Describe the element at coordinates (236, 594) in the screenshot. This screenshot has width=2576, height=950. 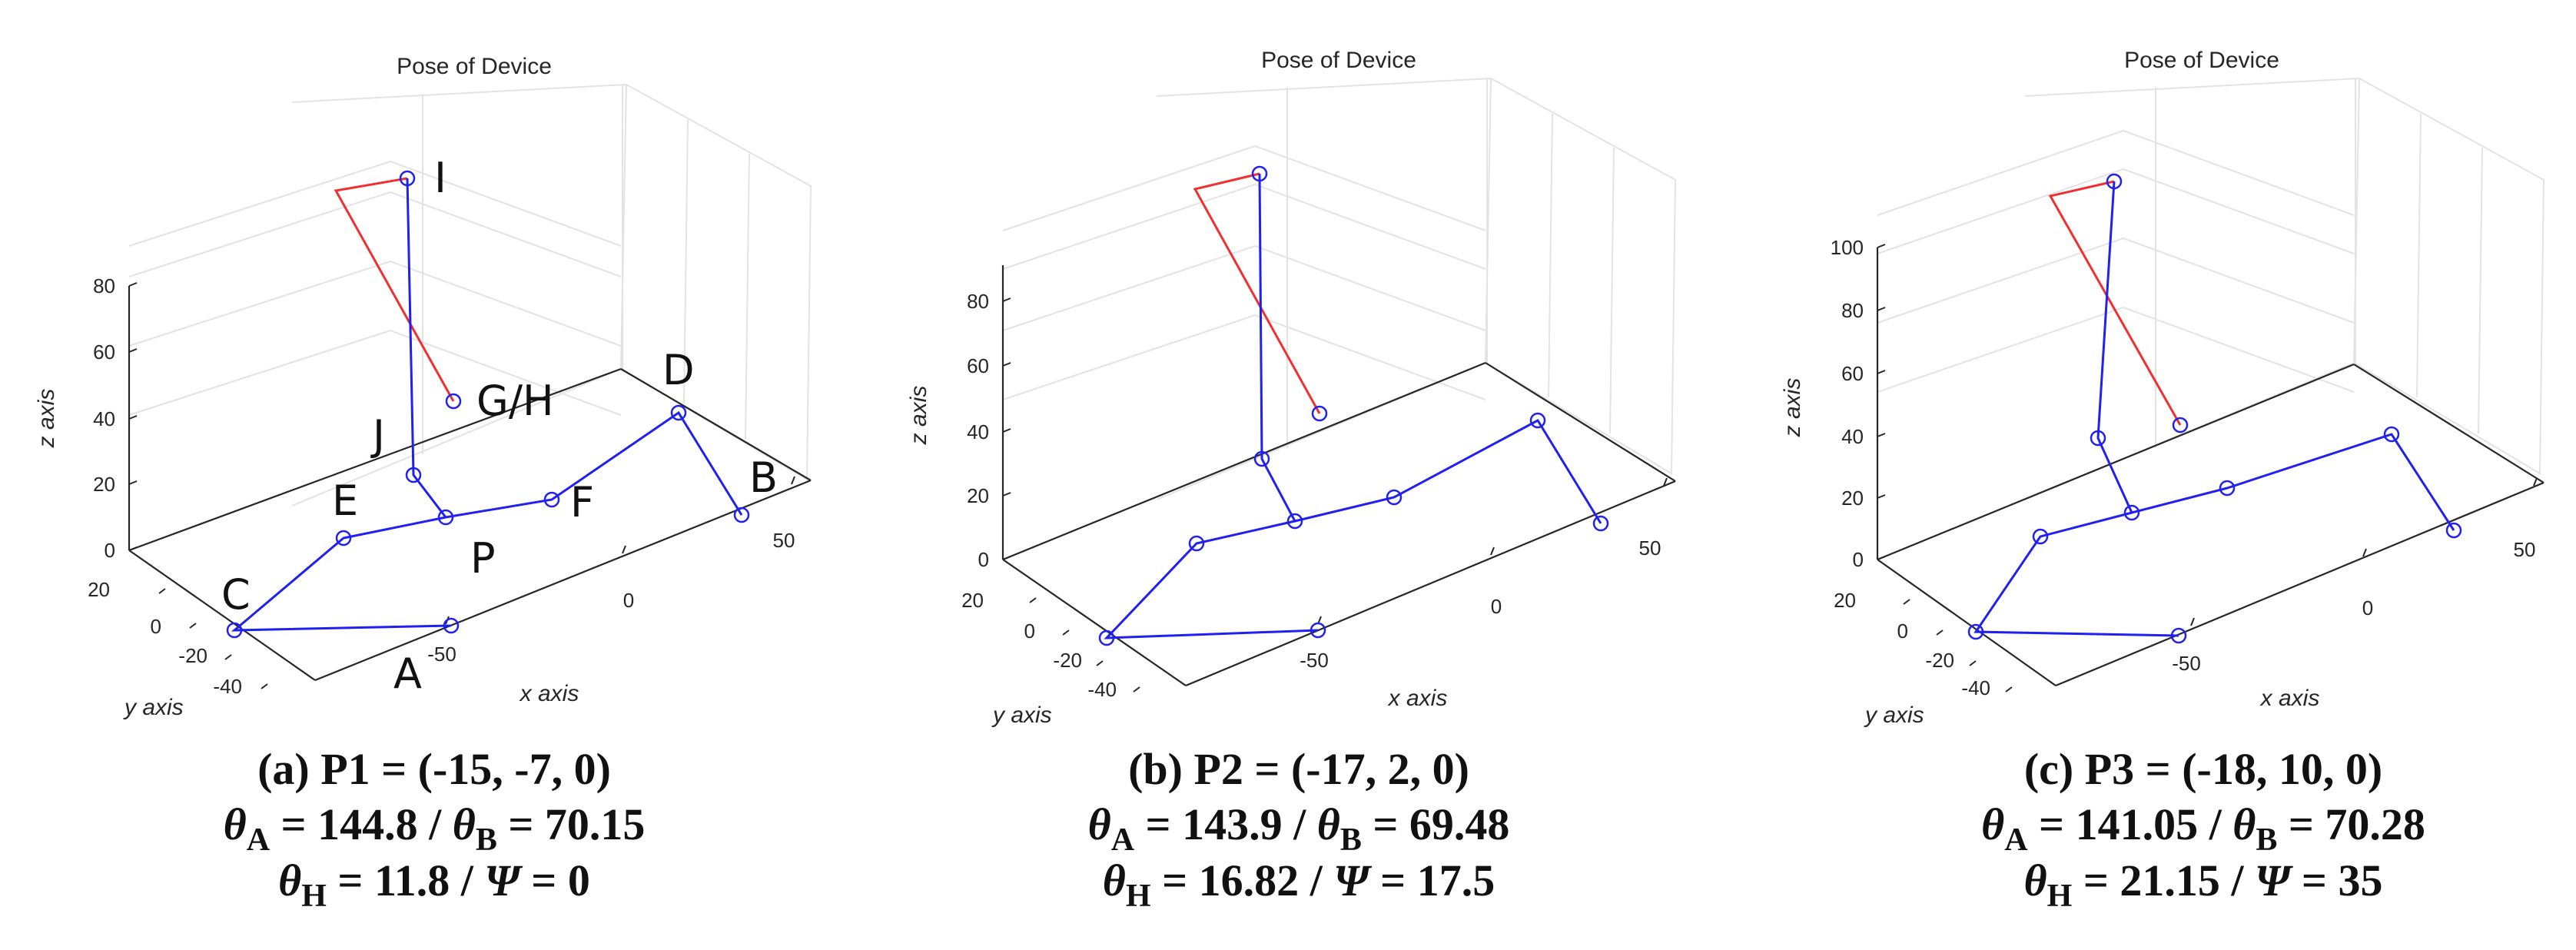
I see `point-label: C` at that location.